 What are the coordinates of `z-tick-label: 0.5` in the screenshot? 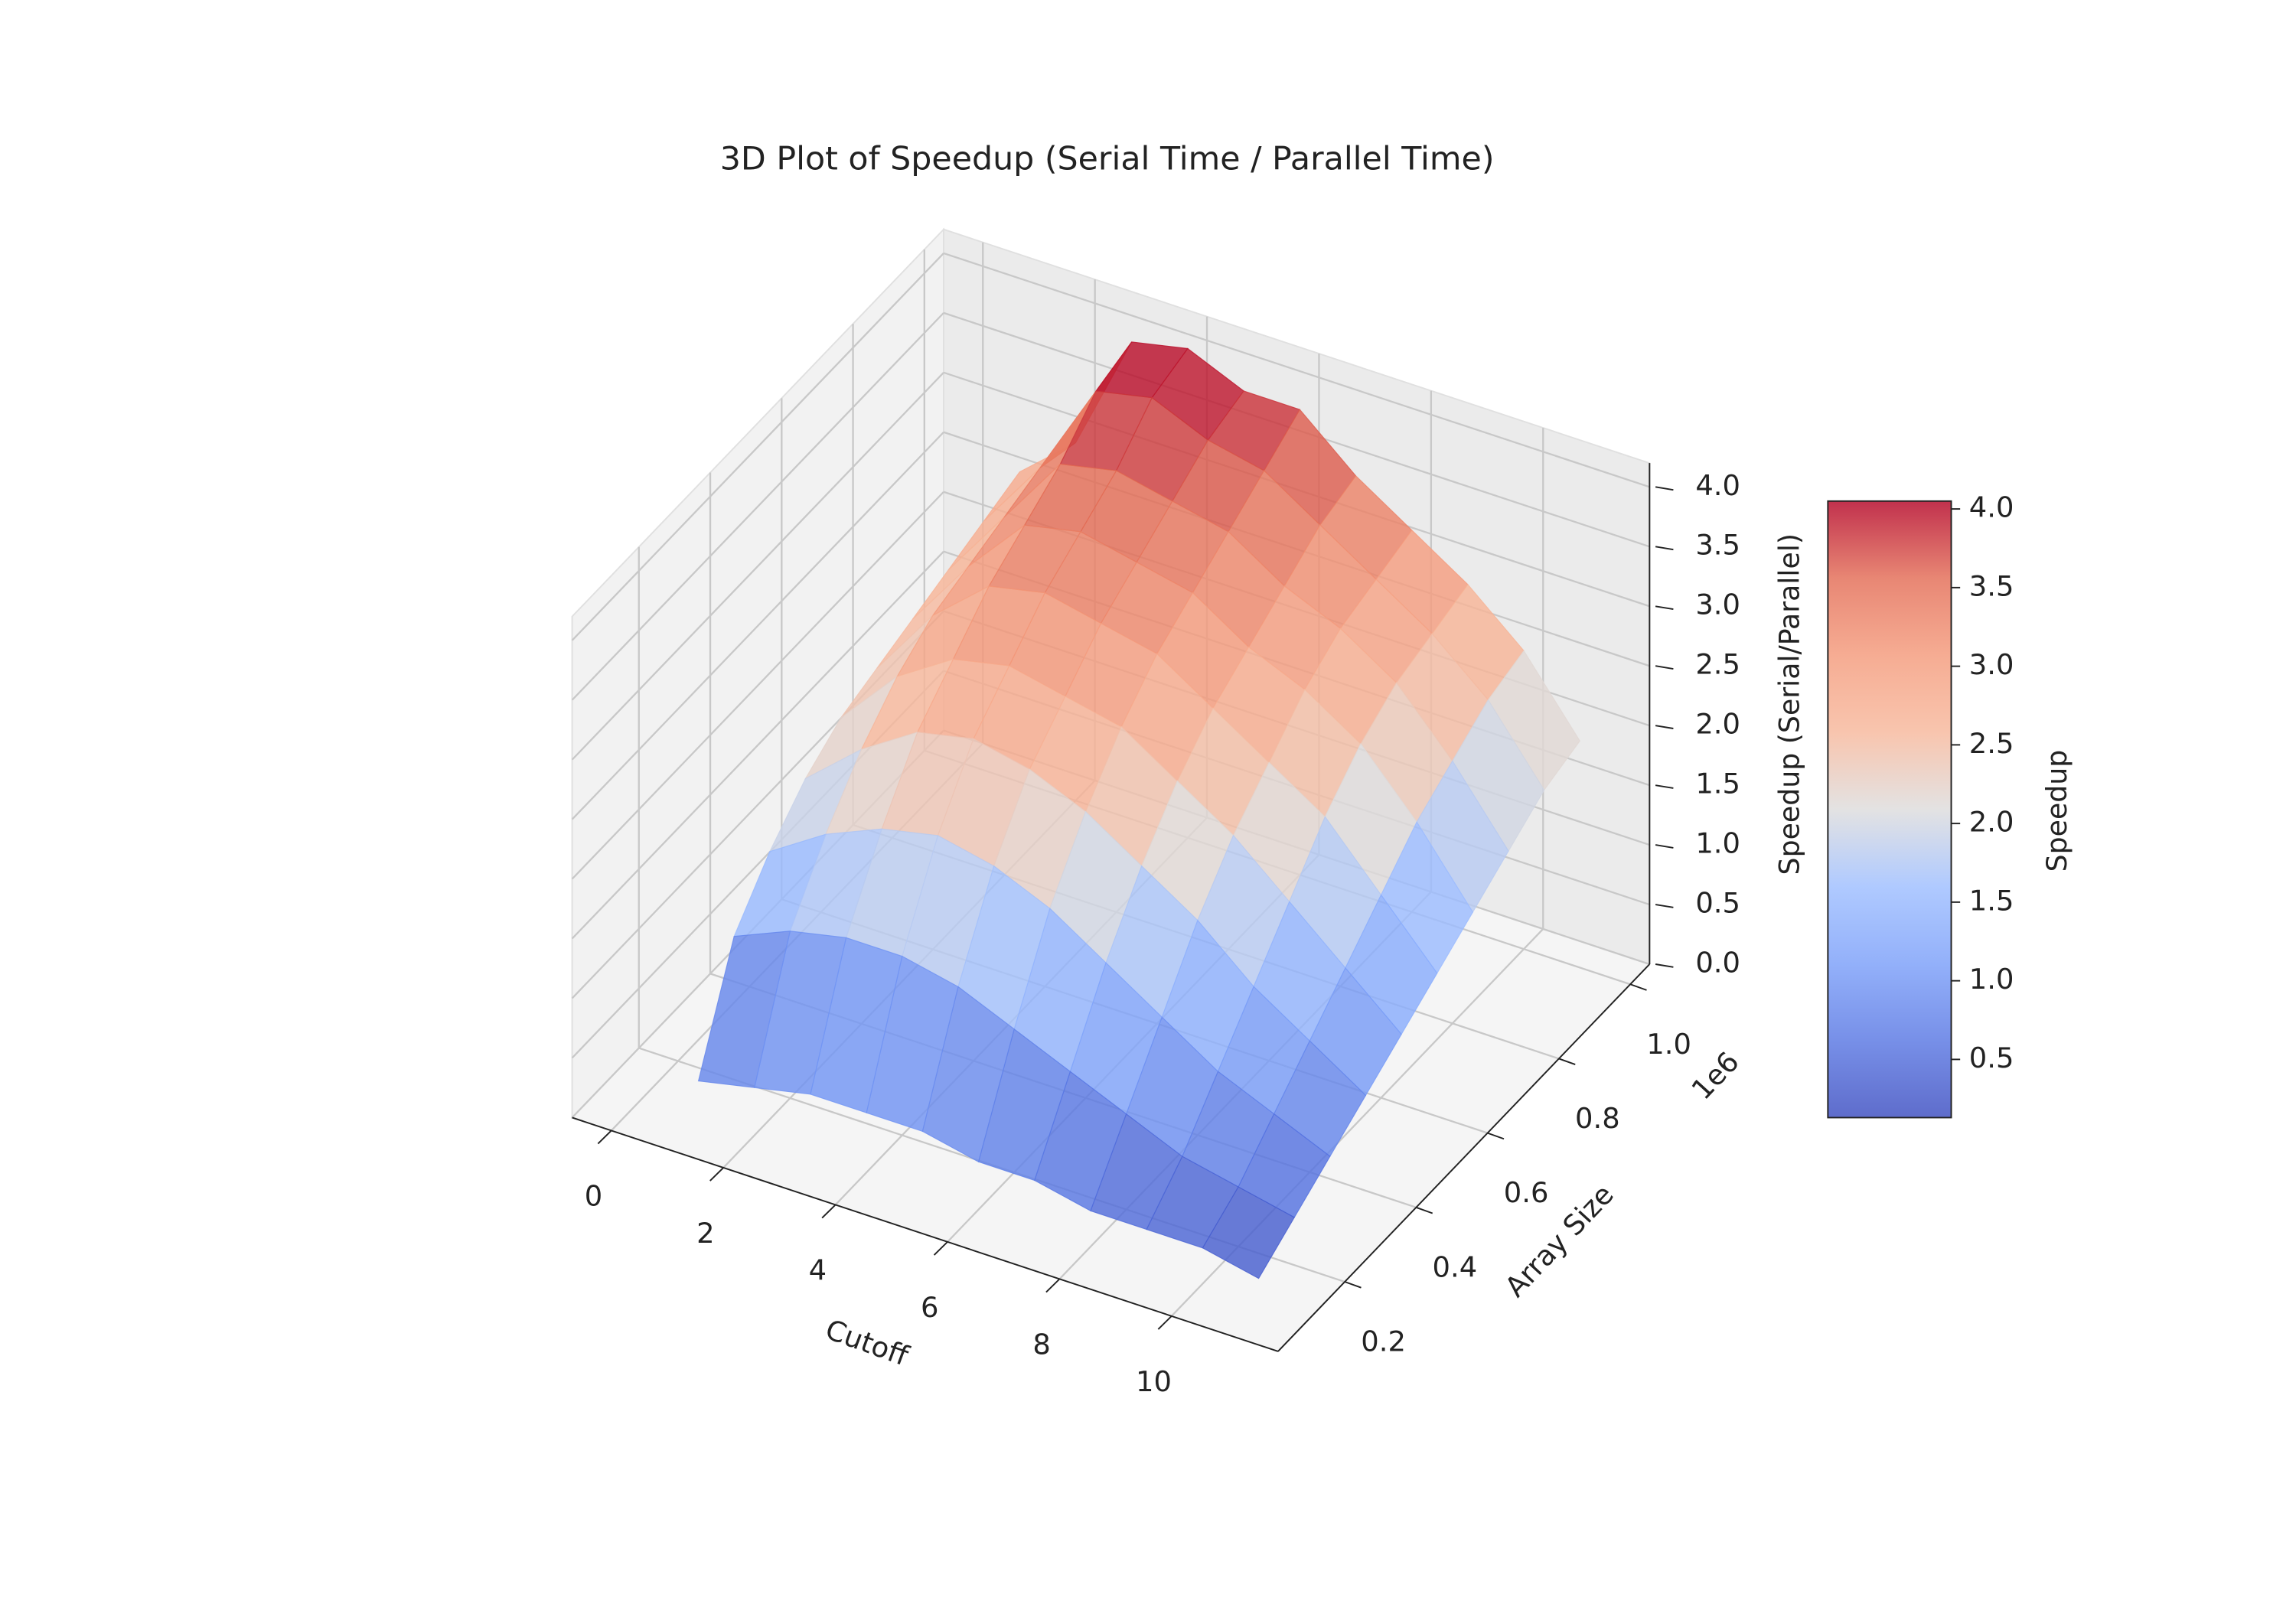 It's located at (1717, 903).